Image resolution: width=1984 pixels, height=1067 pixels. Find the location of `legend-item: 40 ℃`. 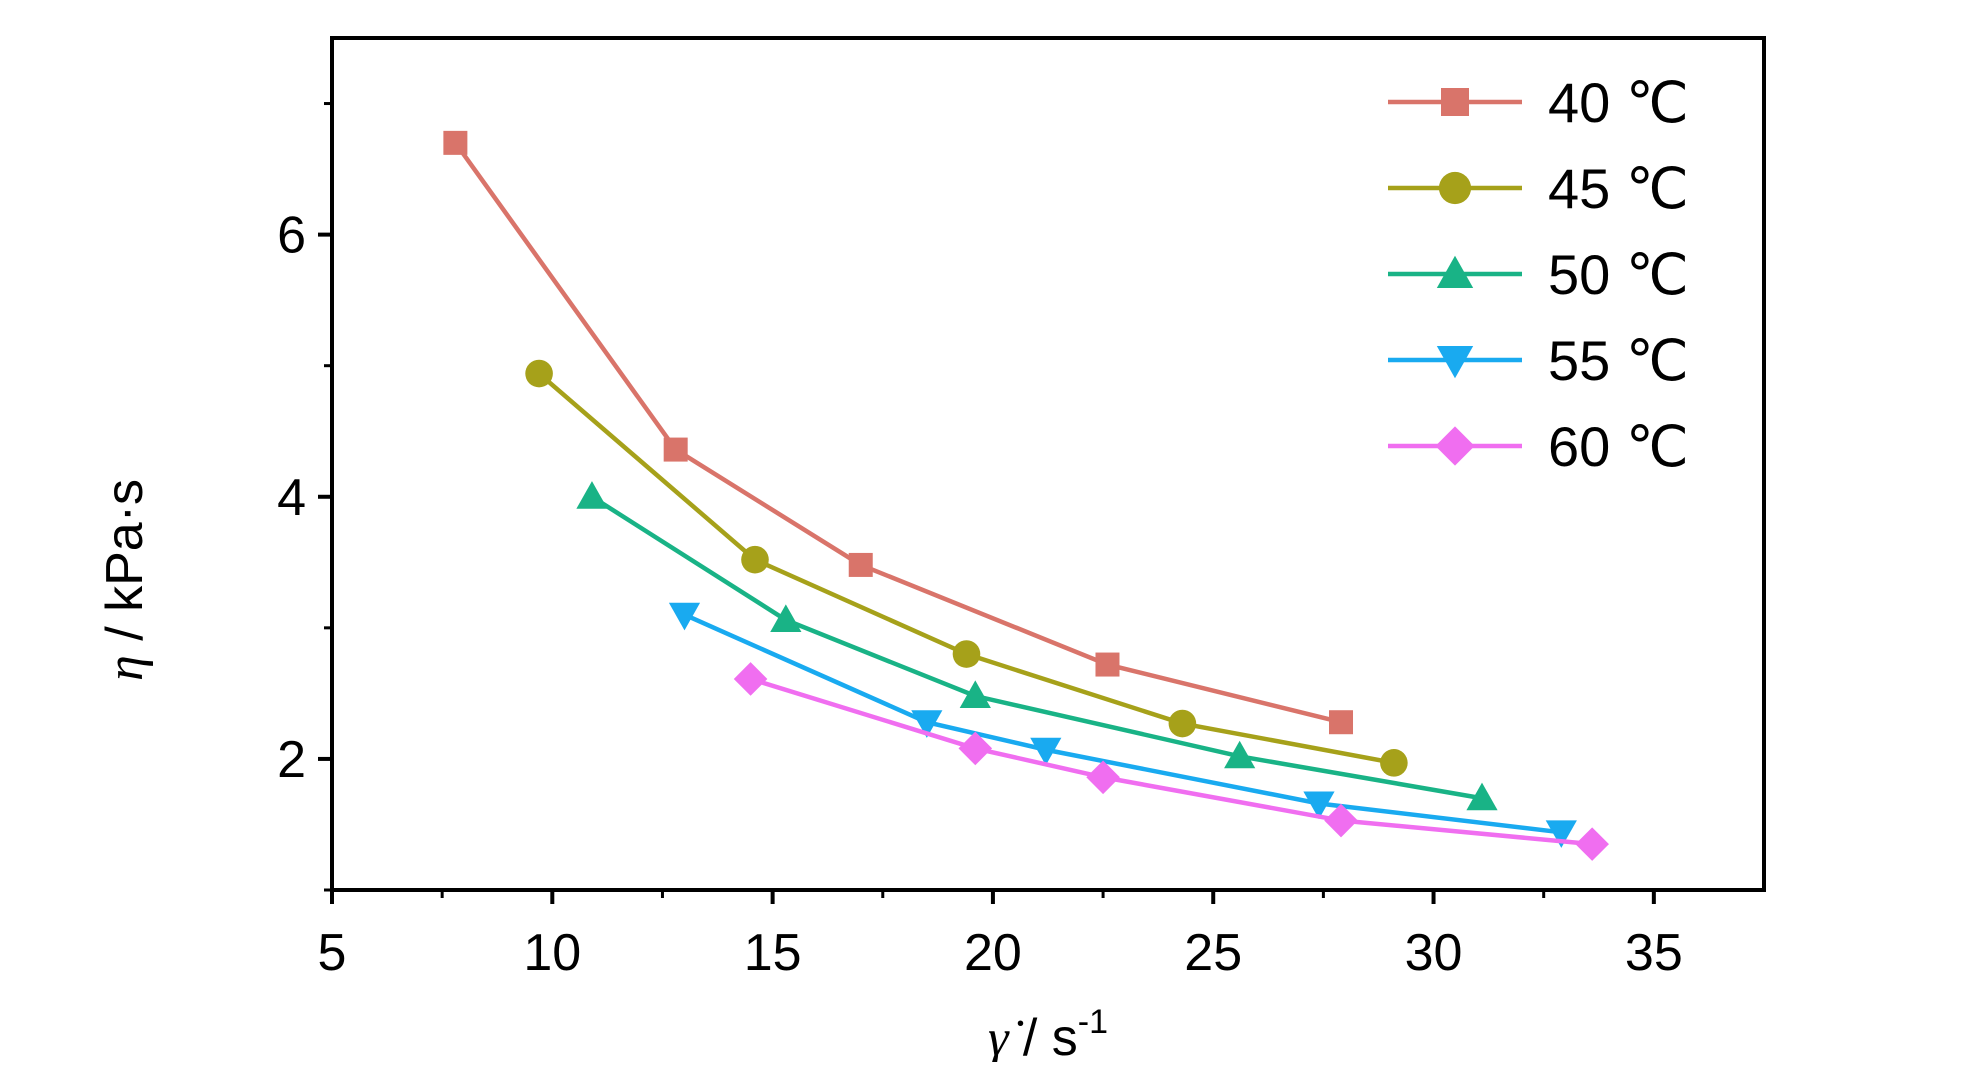

legend-item: 40 ℃ is located at coordinates (1538, 102).